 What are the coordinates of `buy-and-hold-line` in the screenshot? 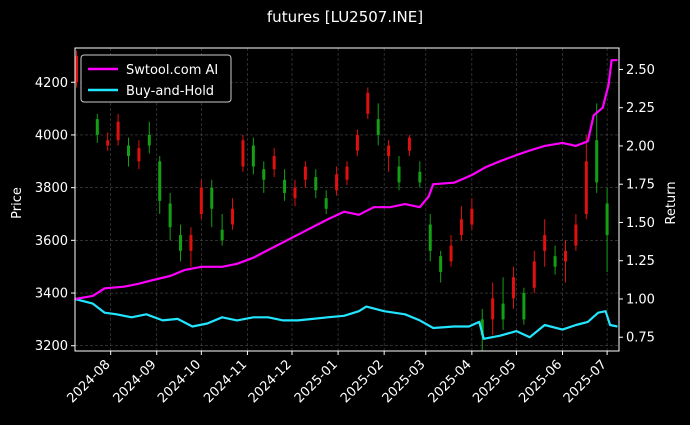 It's located at (346, 318).